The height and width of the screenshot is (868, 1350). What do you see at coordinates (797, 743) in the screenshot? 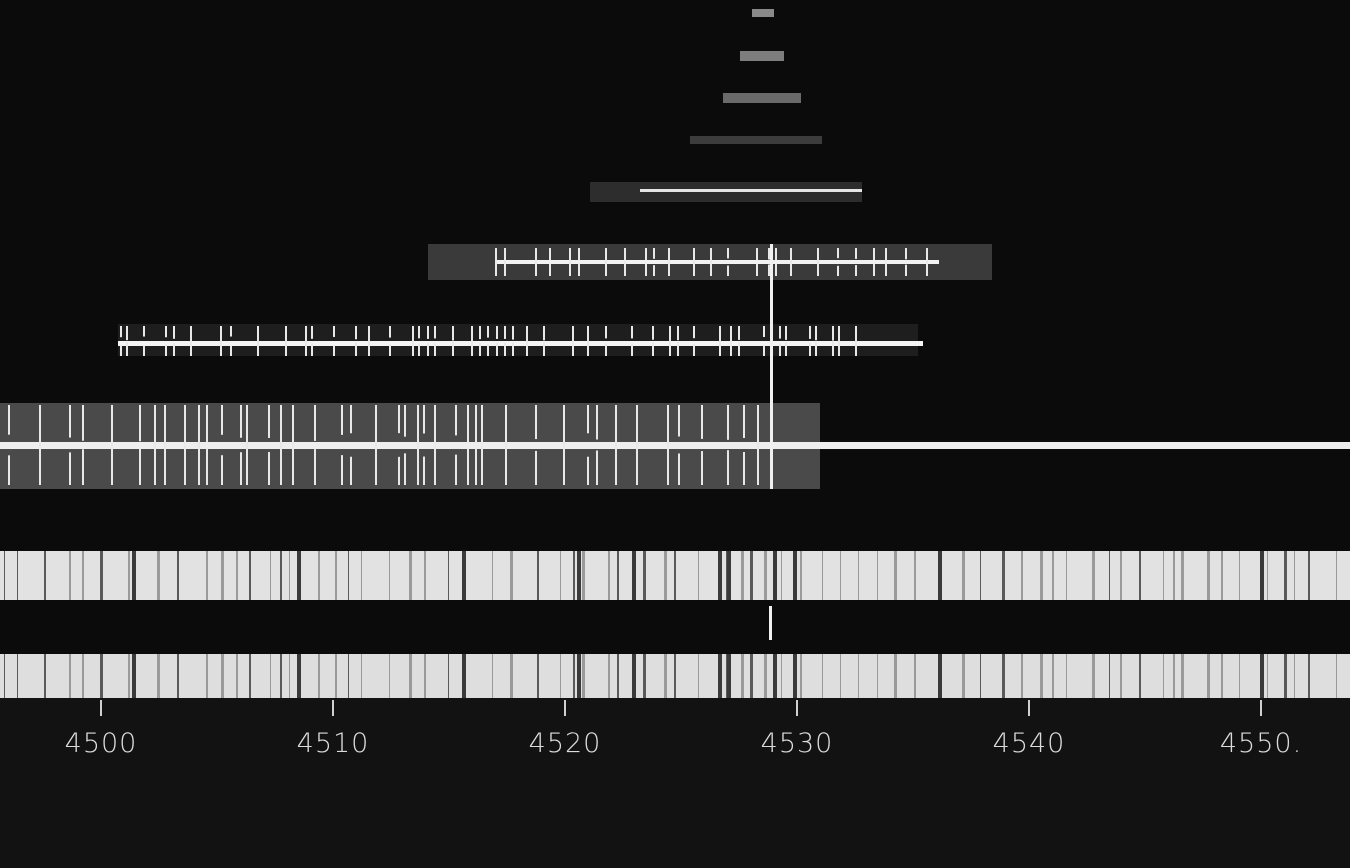
I see `wavelength-label: 4530` at bounding box center [797, 743].